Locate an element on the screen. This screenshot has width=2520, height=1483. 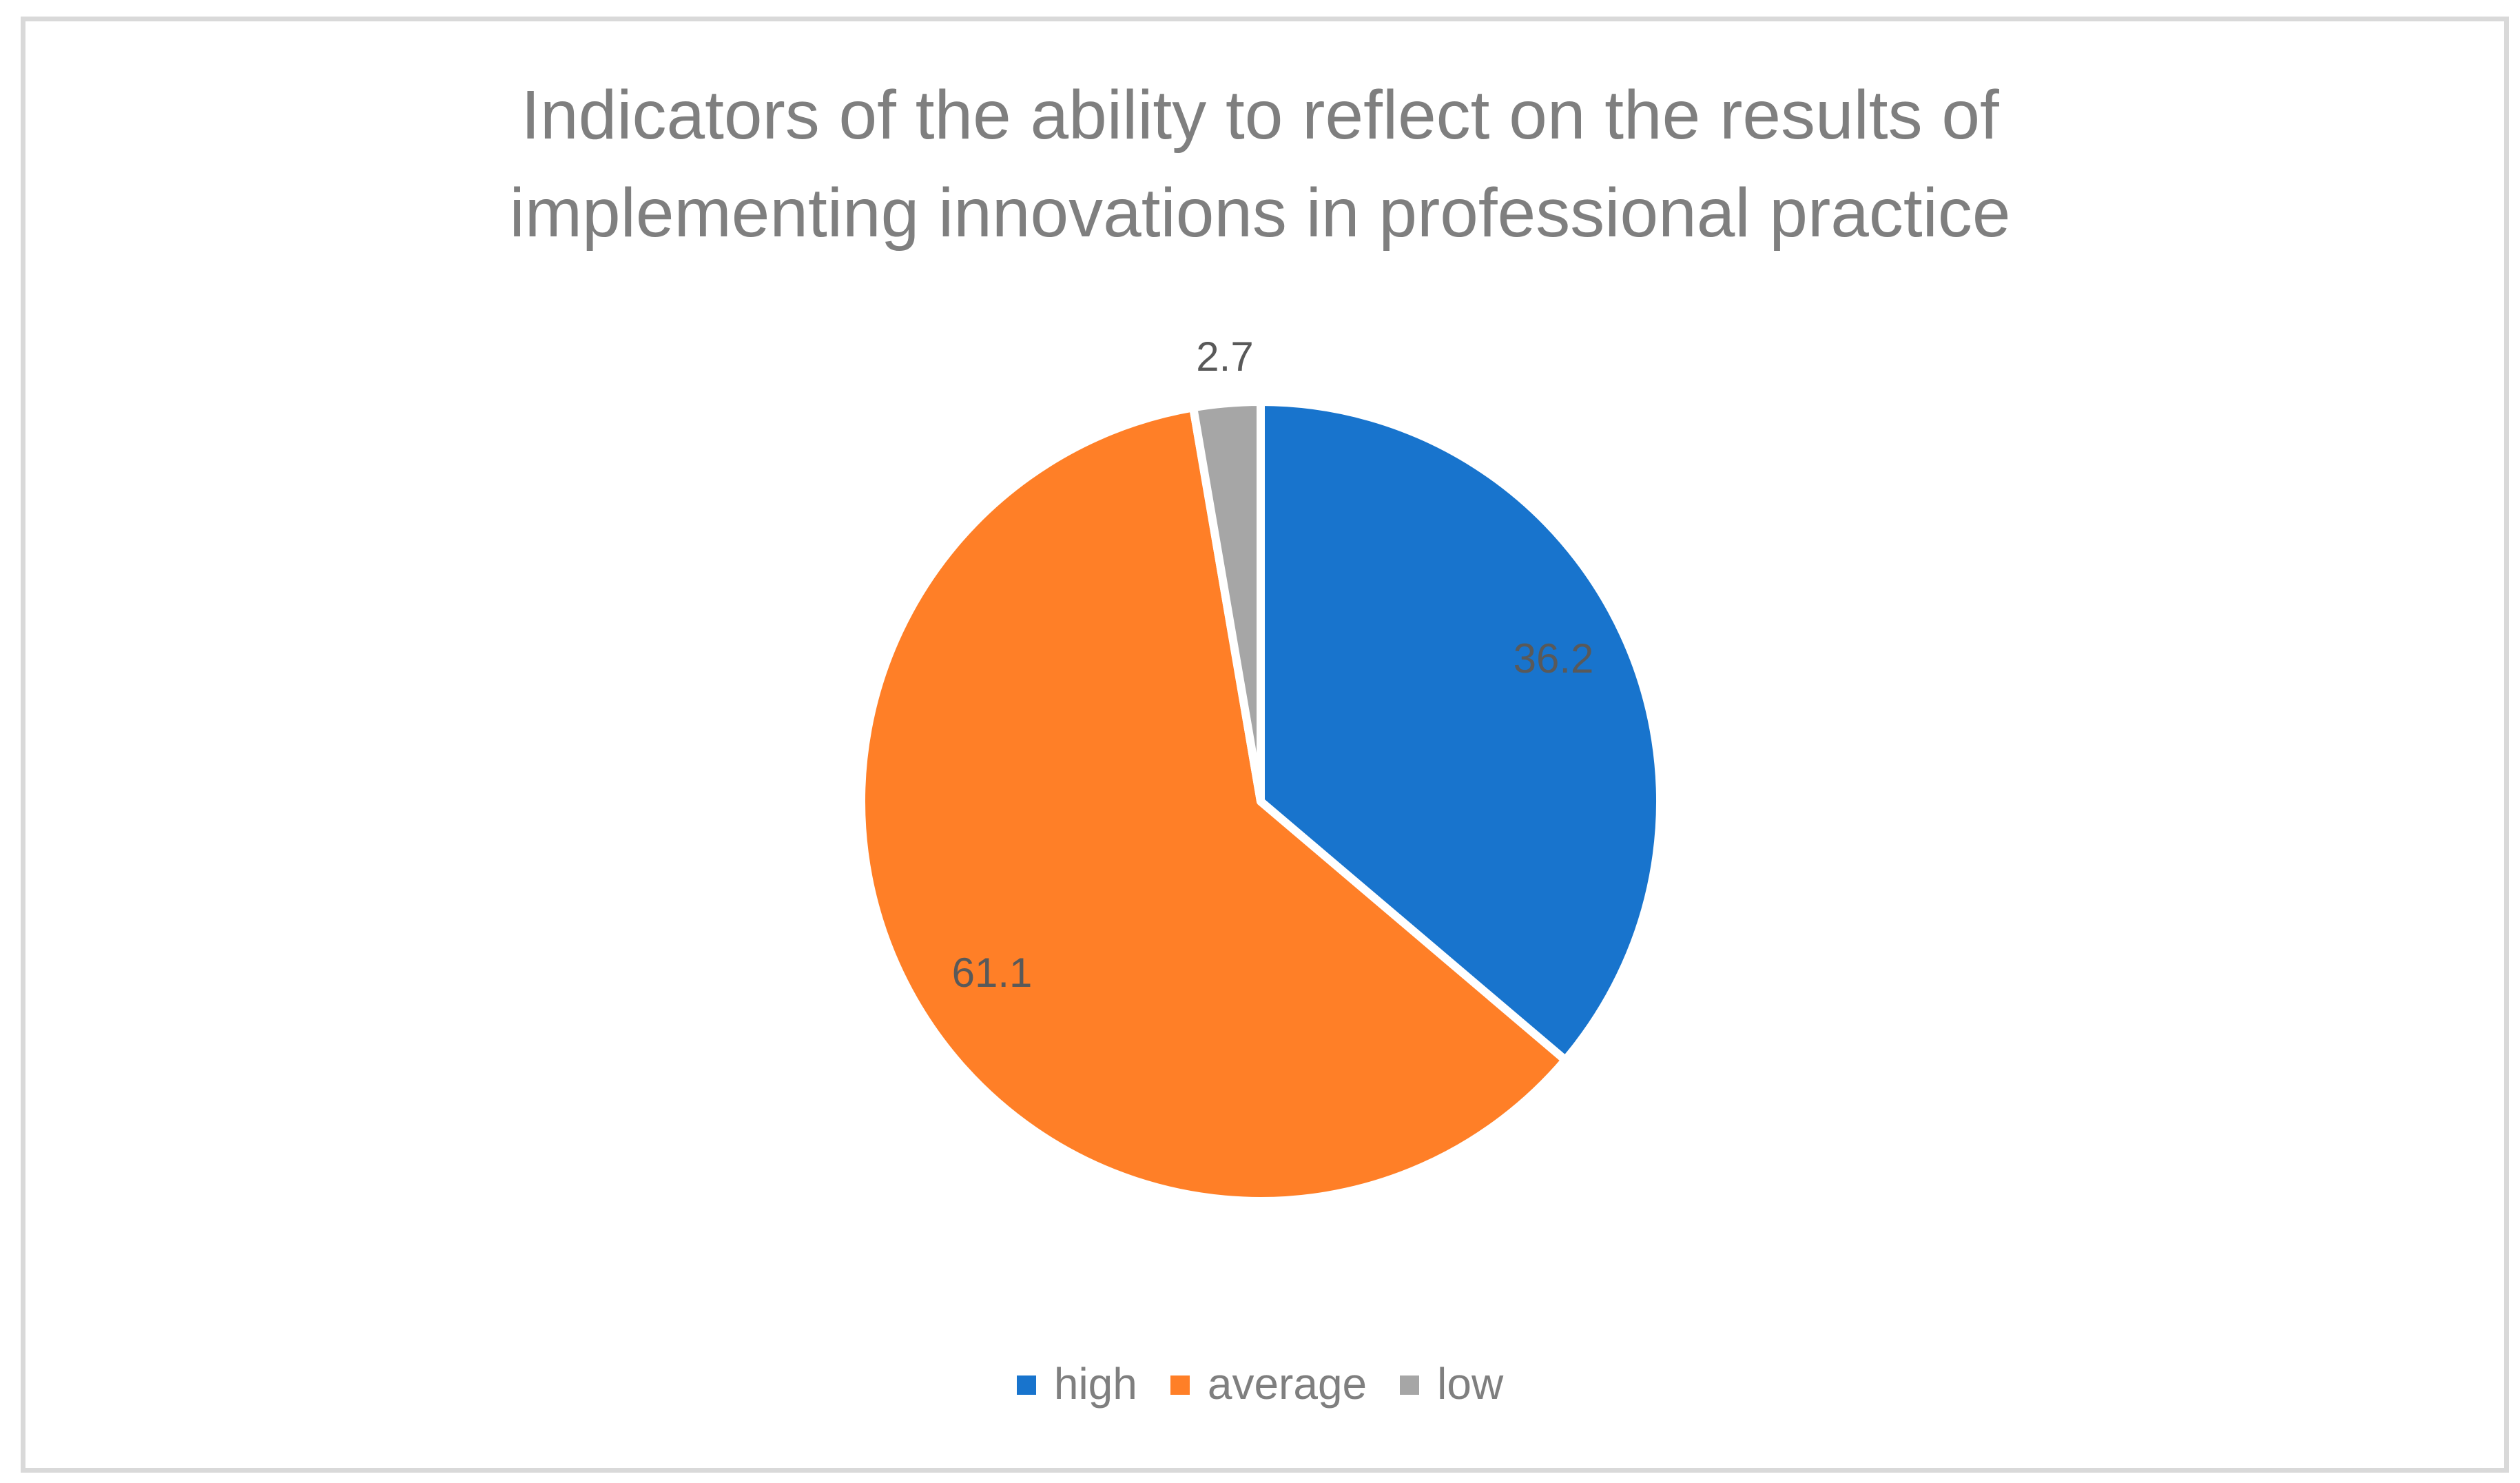
legend-label-low: low is located at coordinates (1470, 1384).